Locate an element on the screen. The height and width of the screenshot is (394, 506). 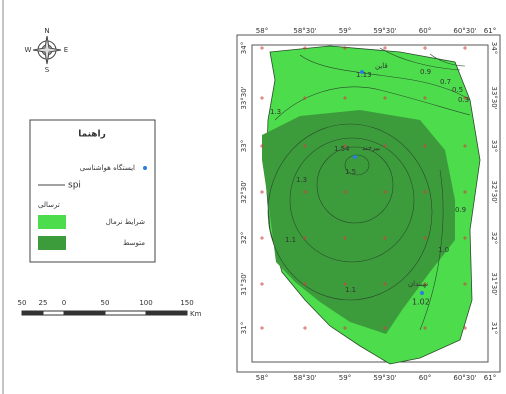
station-value: 1.02 is located at coordinates (421, 302).